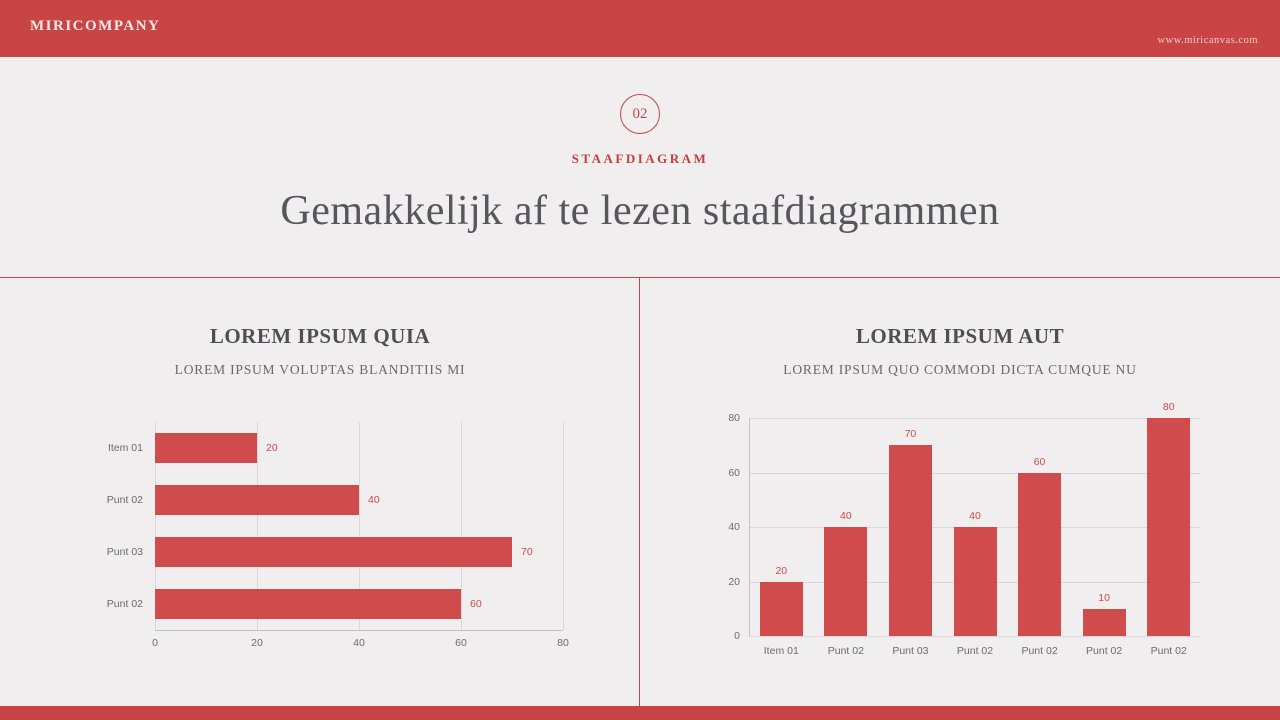 This screenshot has width=1280, height=720. I want to click on x-tick-label: 40, so click(359, 643).